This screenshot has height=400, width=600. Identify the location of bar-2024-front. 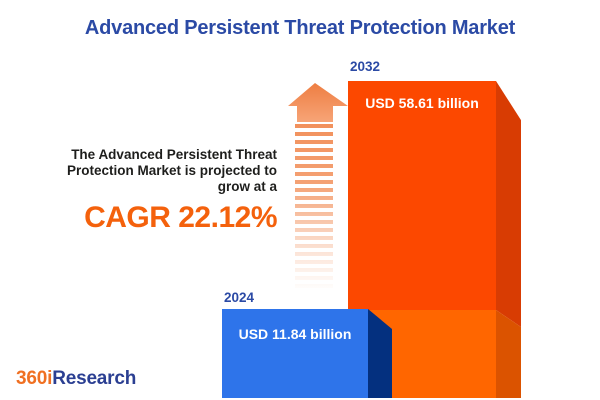
(295, 353).